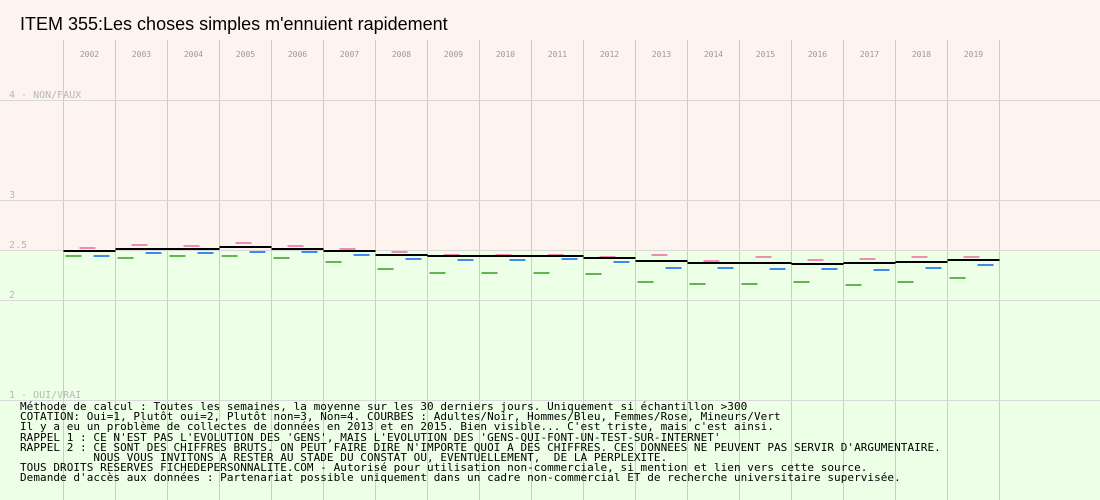 This screenshot has width=1100, height=500. What do you see at coordinates (245, 54) in the screenshot?
I see `x-tick-label: 2005` at bounding box center [245, 54].